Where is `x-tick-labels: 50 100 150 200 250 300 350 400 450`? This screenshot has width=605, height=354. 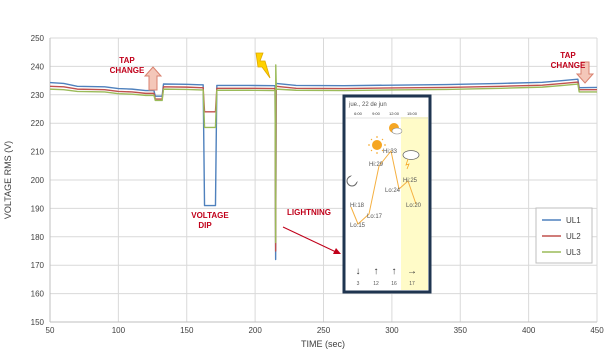 x-tick-labels: 50 100 150 200 250 300 350 400 450 is located at coordinates (325, 330).